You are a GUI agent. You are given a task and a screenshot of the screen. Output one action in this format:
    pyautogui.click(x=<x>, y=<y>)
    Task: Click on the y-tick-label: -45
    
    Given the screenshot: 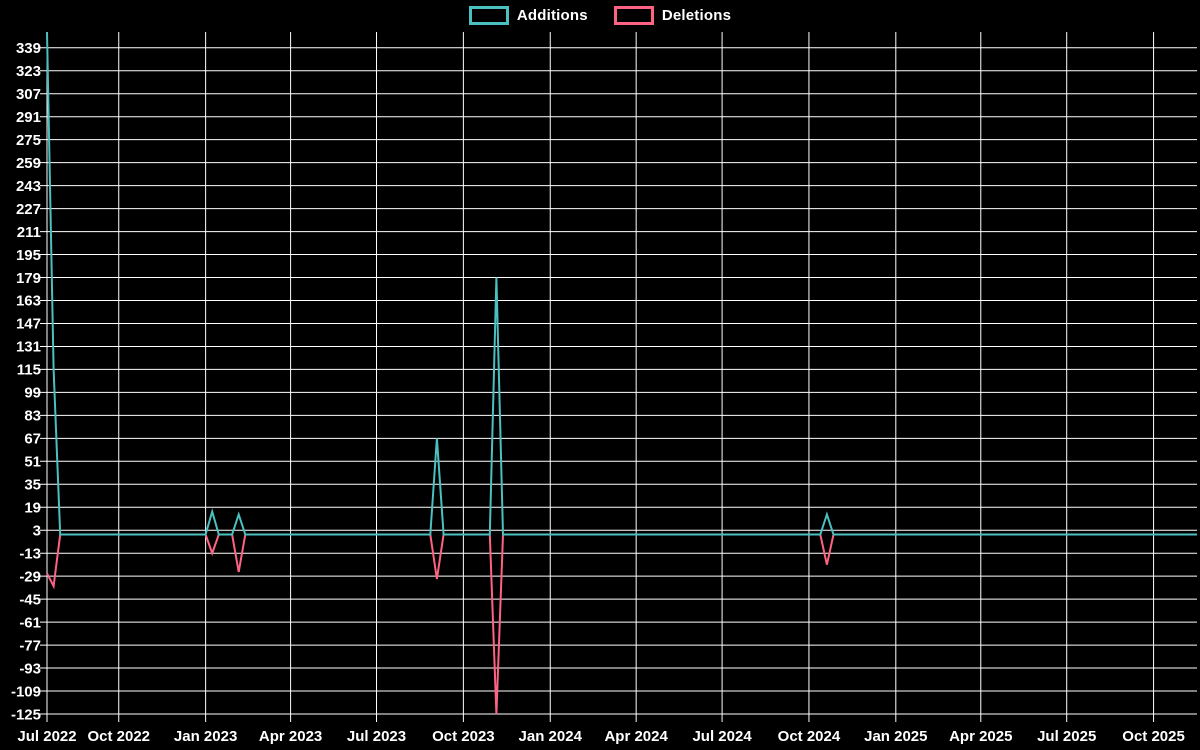 What is the action you would take?
    pyautogui.click(x=30, y=599)
    